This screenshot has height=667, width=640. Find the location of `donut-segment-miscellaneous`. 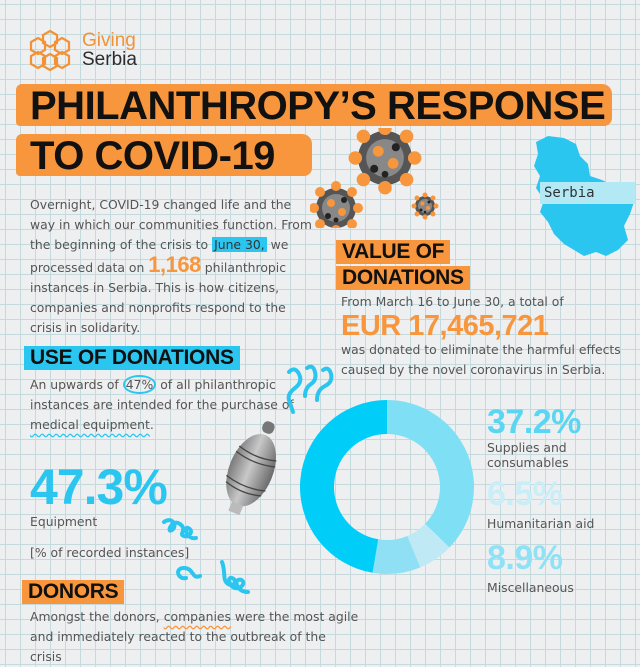

donut-segment-miscellaneous is located at coordinates (396, 554).